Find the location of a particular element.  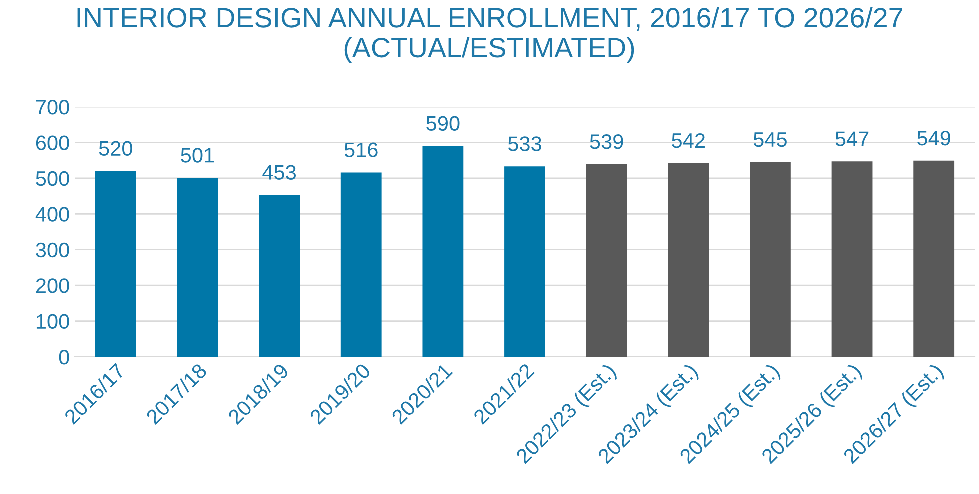

data-label: 533 is located at coordinates (525, 144).